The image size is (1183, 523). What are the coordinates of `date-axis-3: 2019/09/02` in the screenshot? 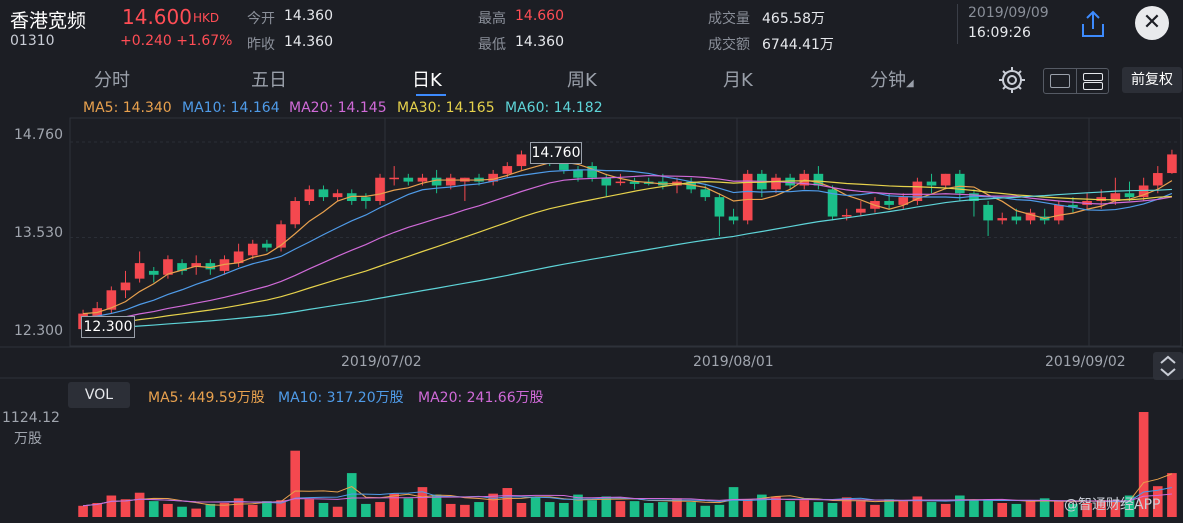 It's located at (1085, 362).